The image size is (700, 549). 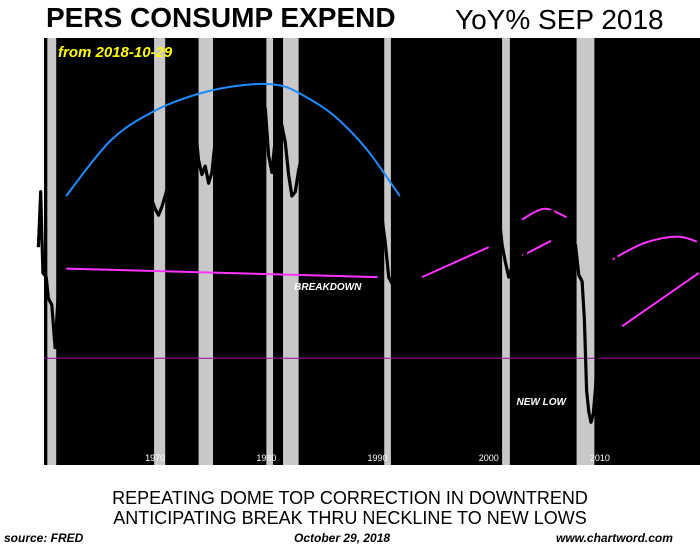 I want to click on x-tick-label: 1970, so click(x=155, y=458).